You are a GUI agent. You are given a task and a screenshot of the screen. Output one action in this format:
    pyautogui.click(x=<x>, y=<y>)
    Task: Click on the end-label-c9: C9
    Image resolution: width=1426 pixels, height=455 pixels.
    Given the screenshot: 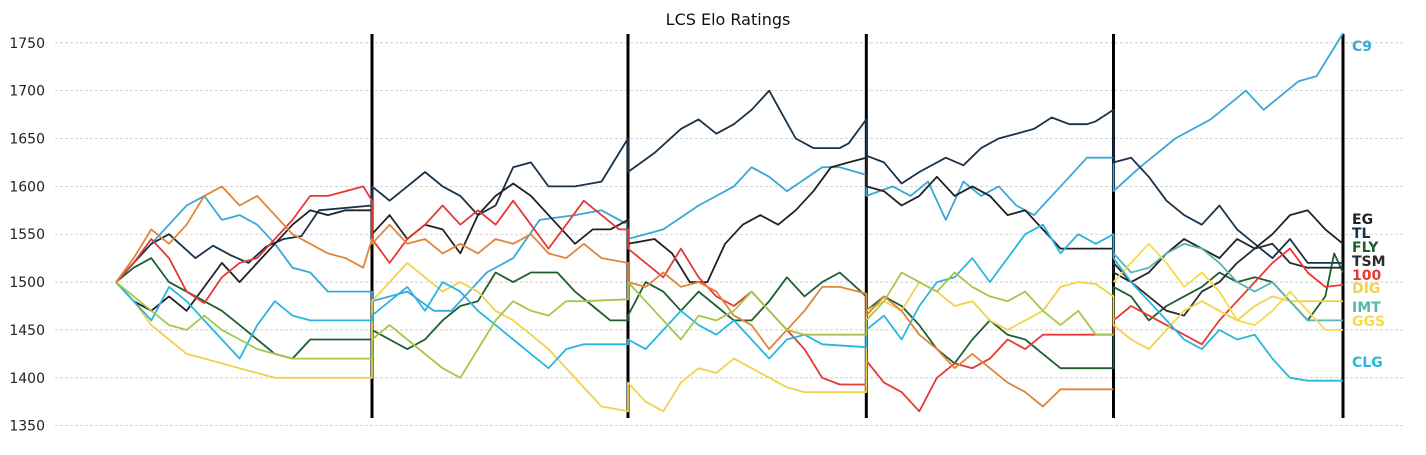 What is the action you would take?
    pyautogui.click(x=1362, y=47)
    